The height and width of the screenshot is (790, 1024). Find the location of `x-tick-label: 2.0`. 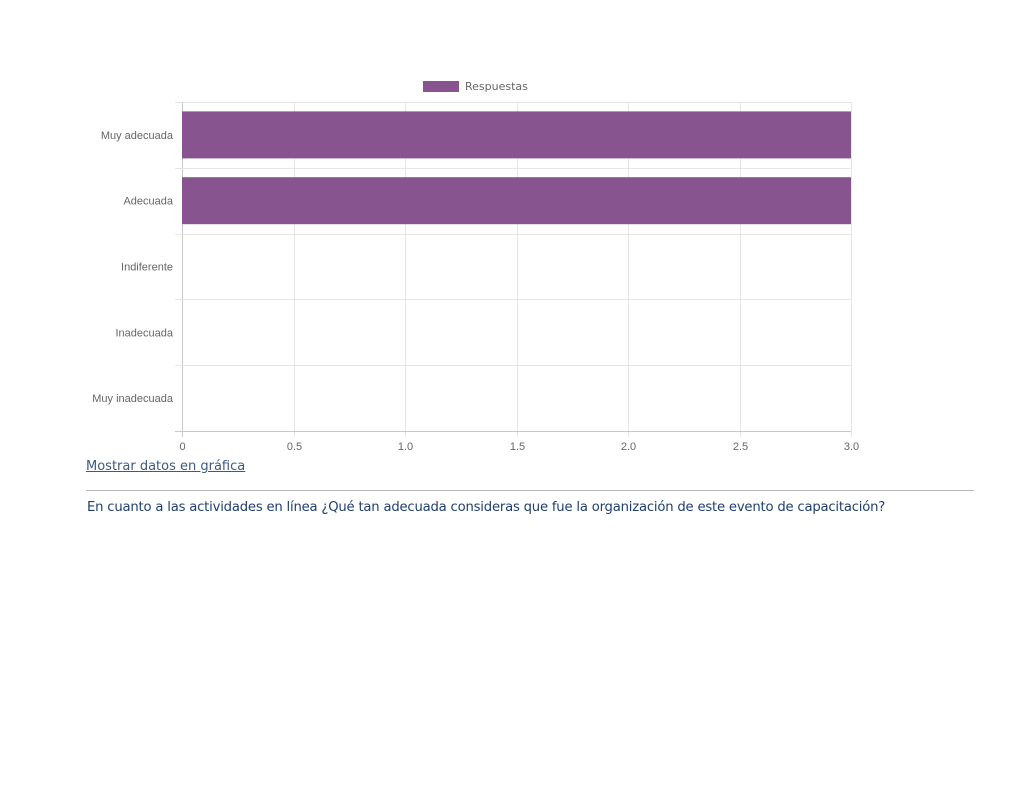

x-tick-label: 2.0 is located at coordinates (628, 447).